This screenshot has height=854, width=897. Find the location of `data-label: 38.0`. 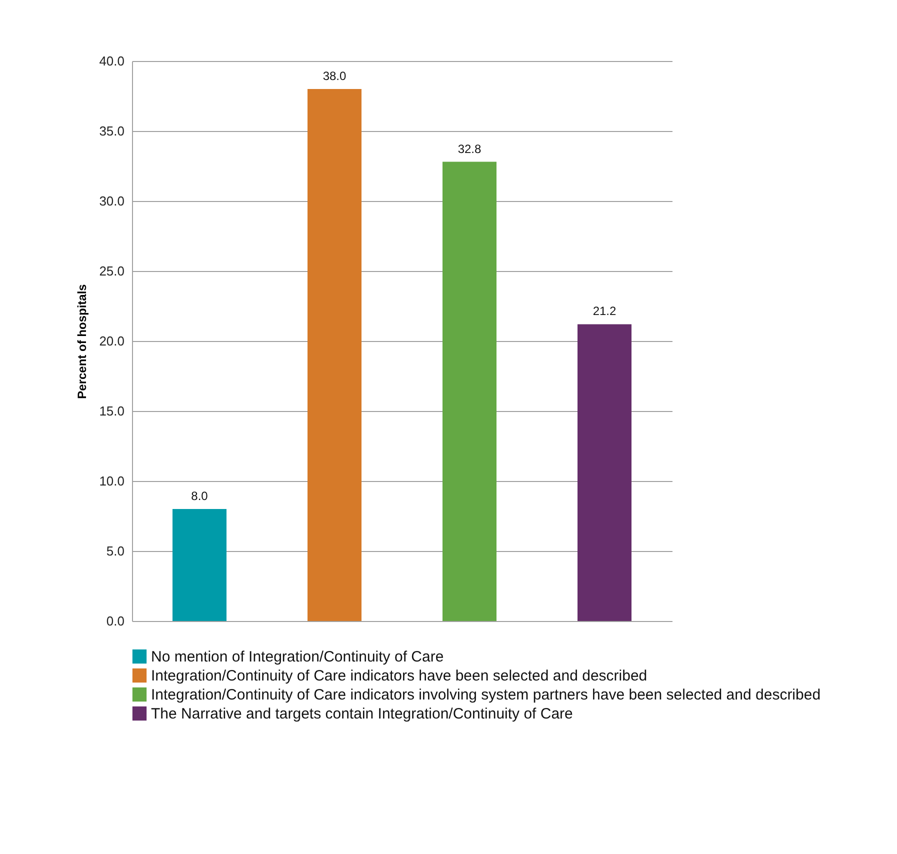

data-label: 38.0 is located at coordinates (334, 76).